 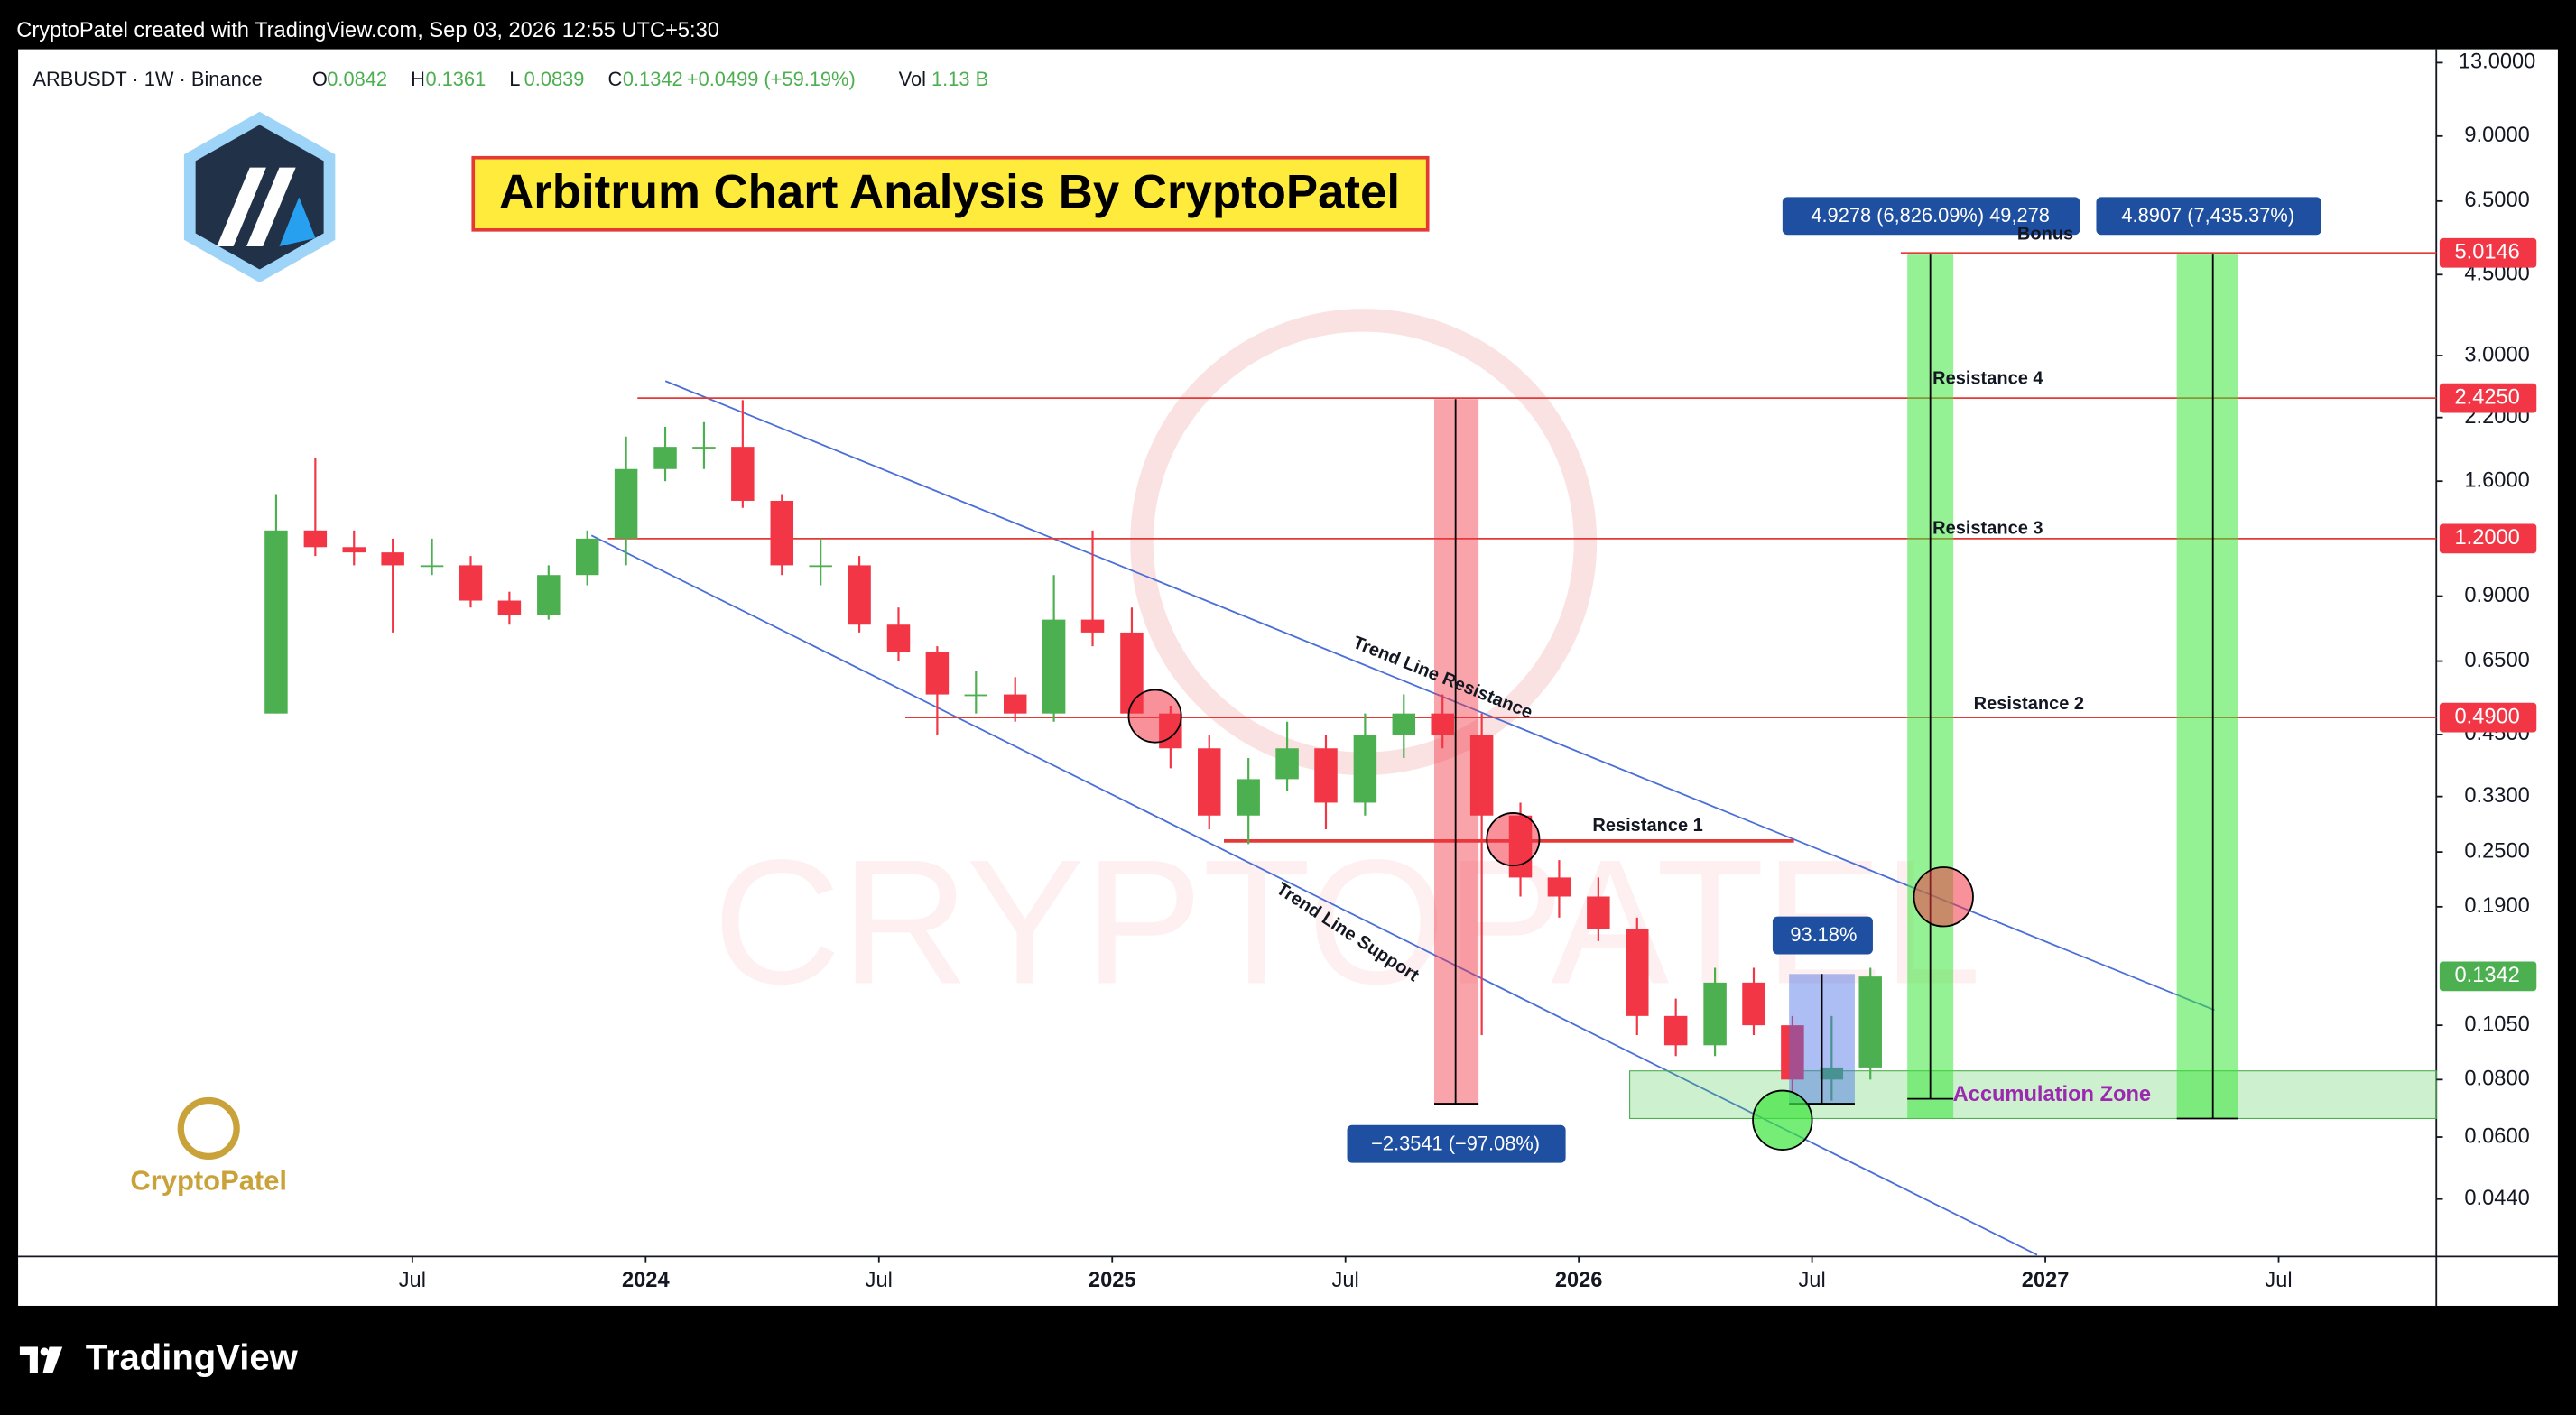 I want to click on legend-change: +0.0499 (+59.19%), so click(x=771, y=79).